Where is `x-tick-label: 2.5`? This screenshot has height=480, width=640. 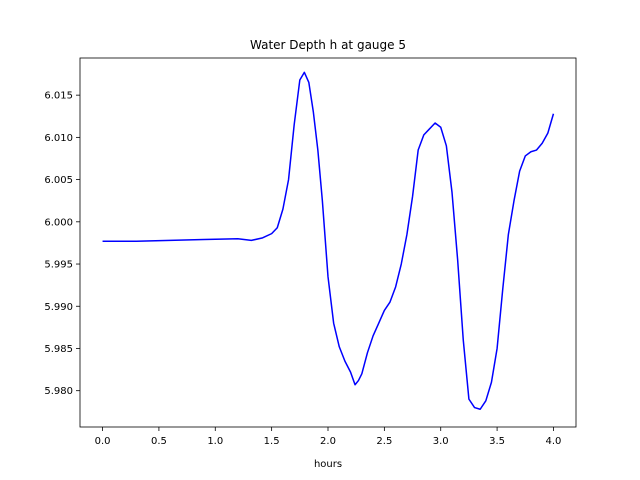
x-tick-label: 2.5 is located at coordinates (384, 441).